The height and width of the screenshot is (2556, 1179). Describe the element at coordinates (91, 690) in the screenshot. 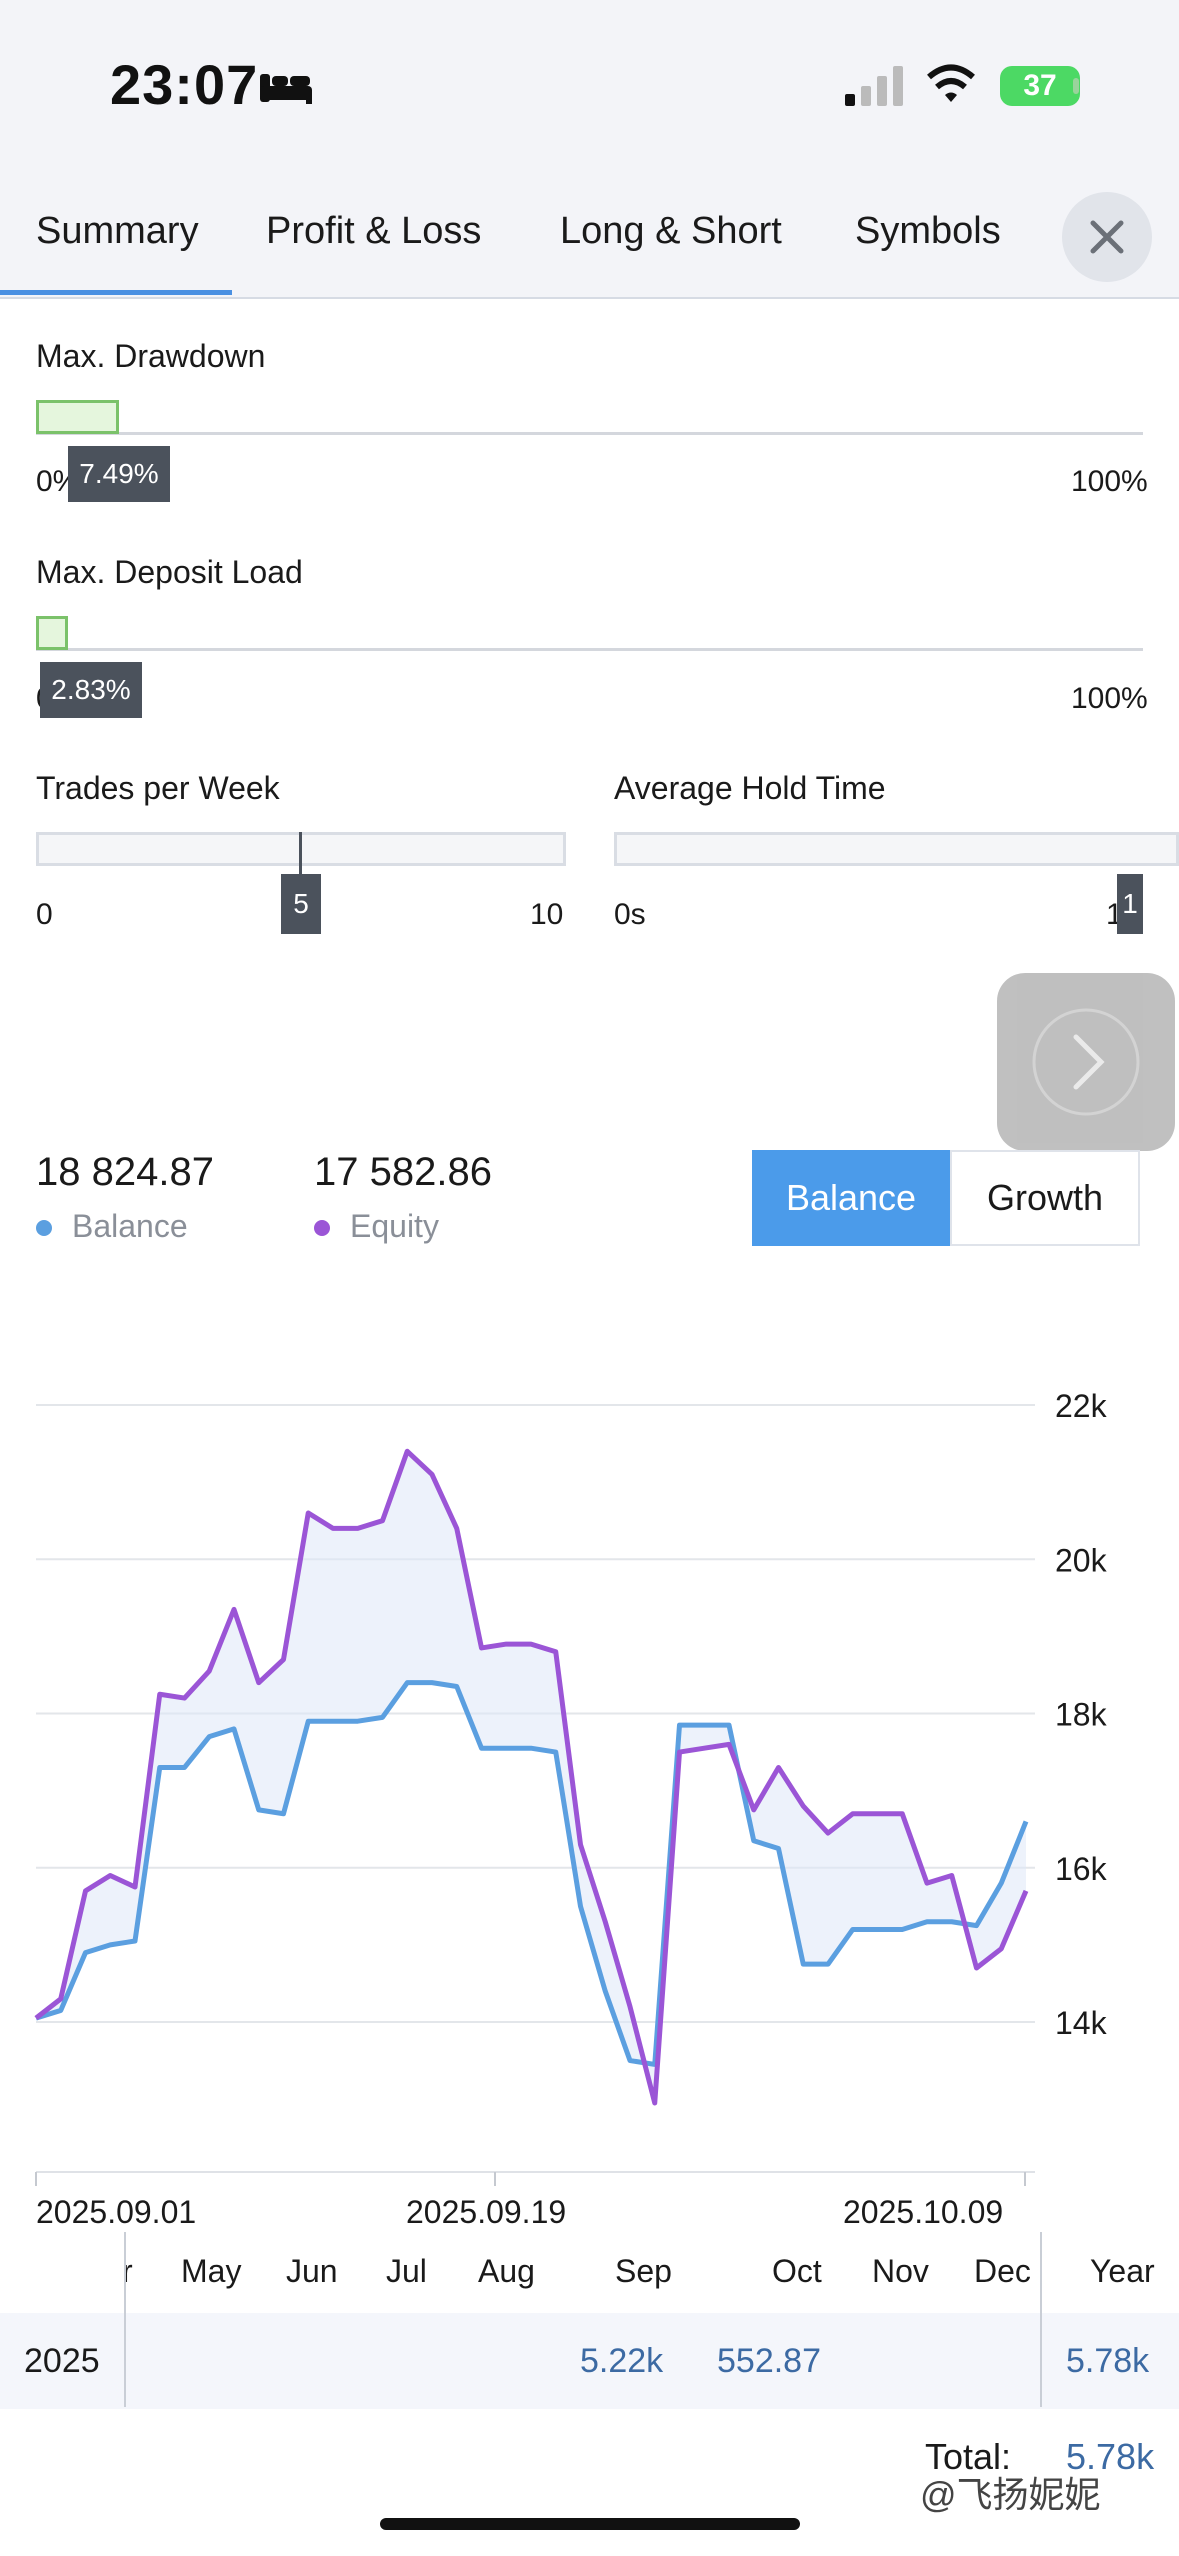

I see `deposit-load-value-tooltip: 2.83%` at that location.